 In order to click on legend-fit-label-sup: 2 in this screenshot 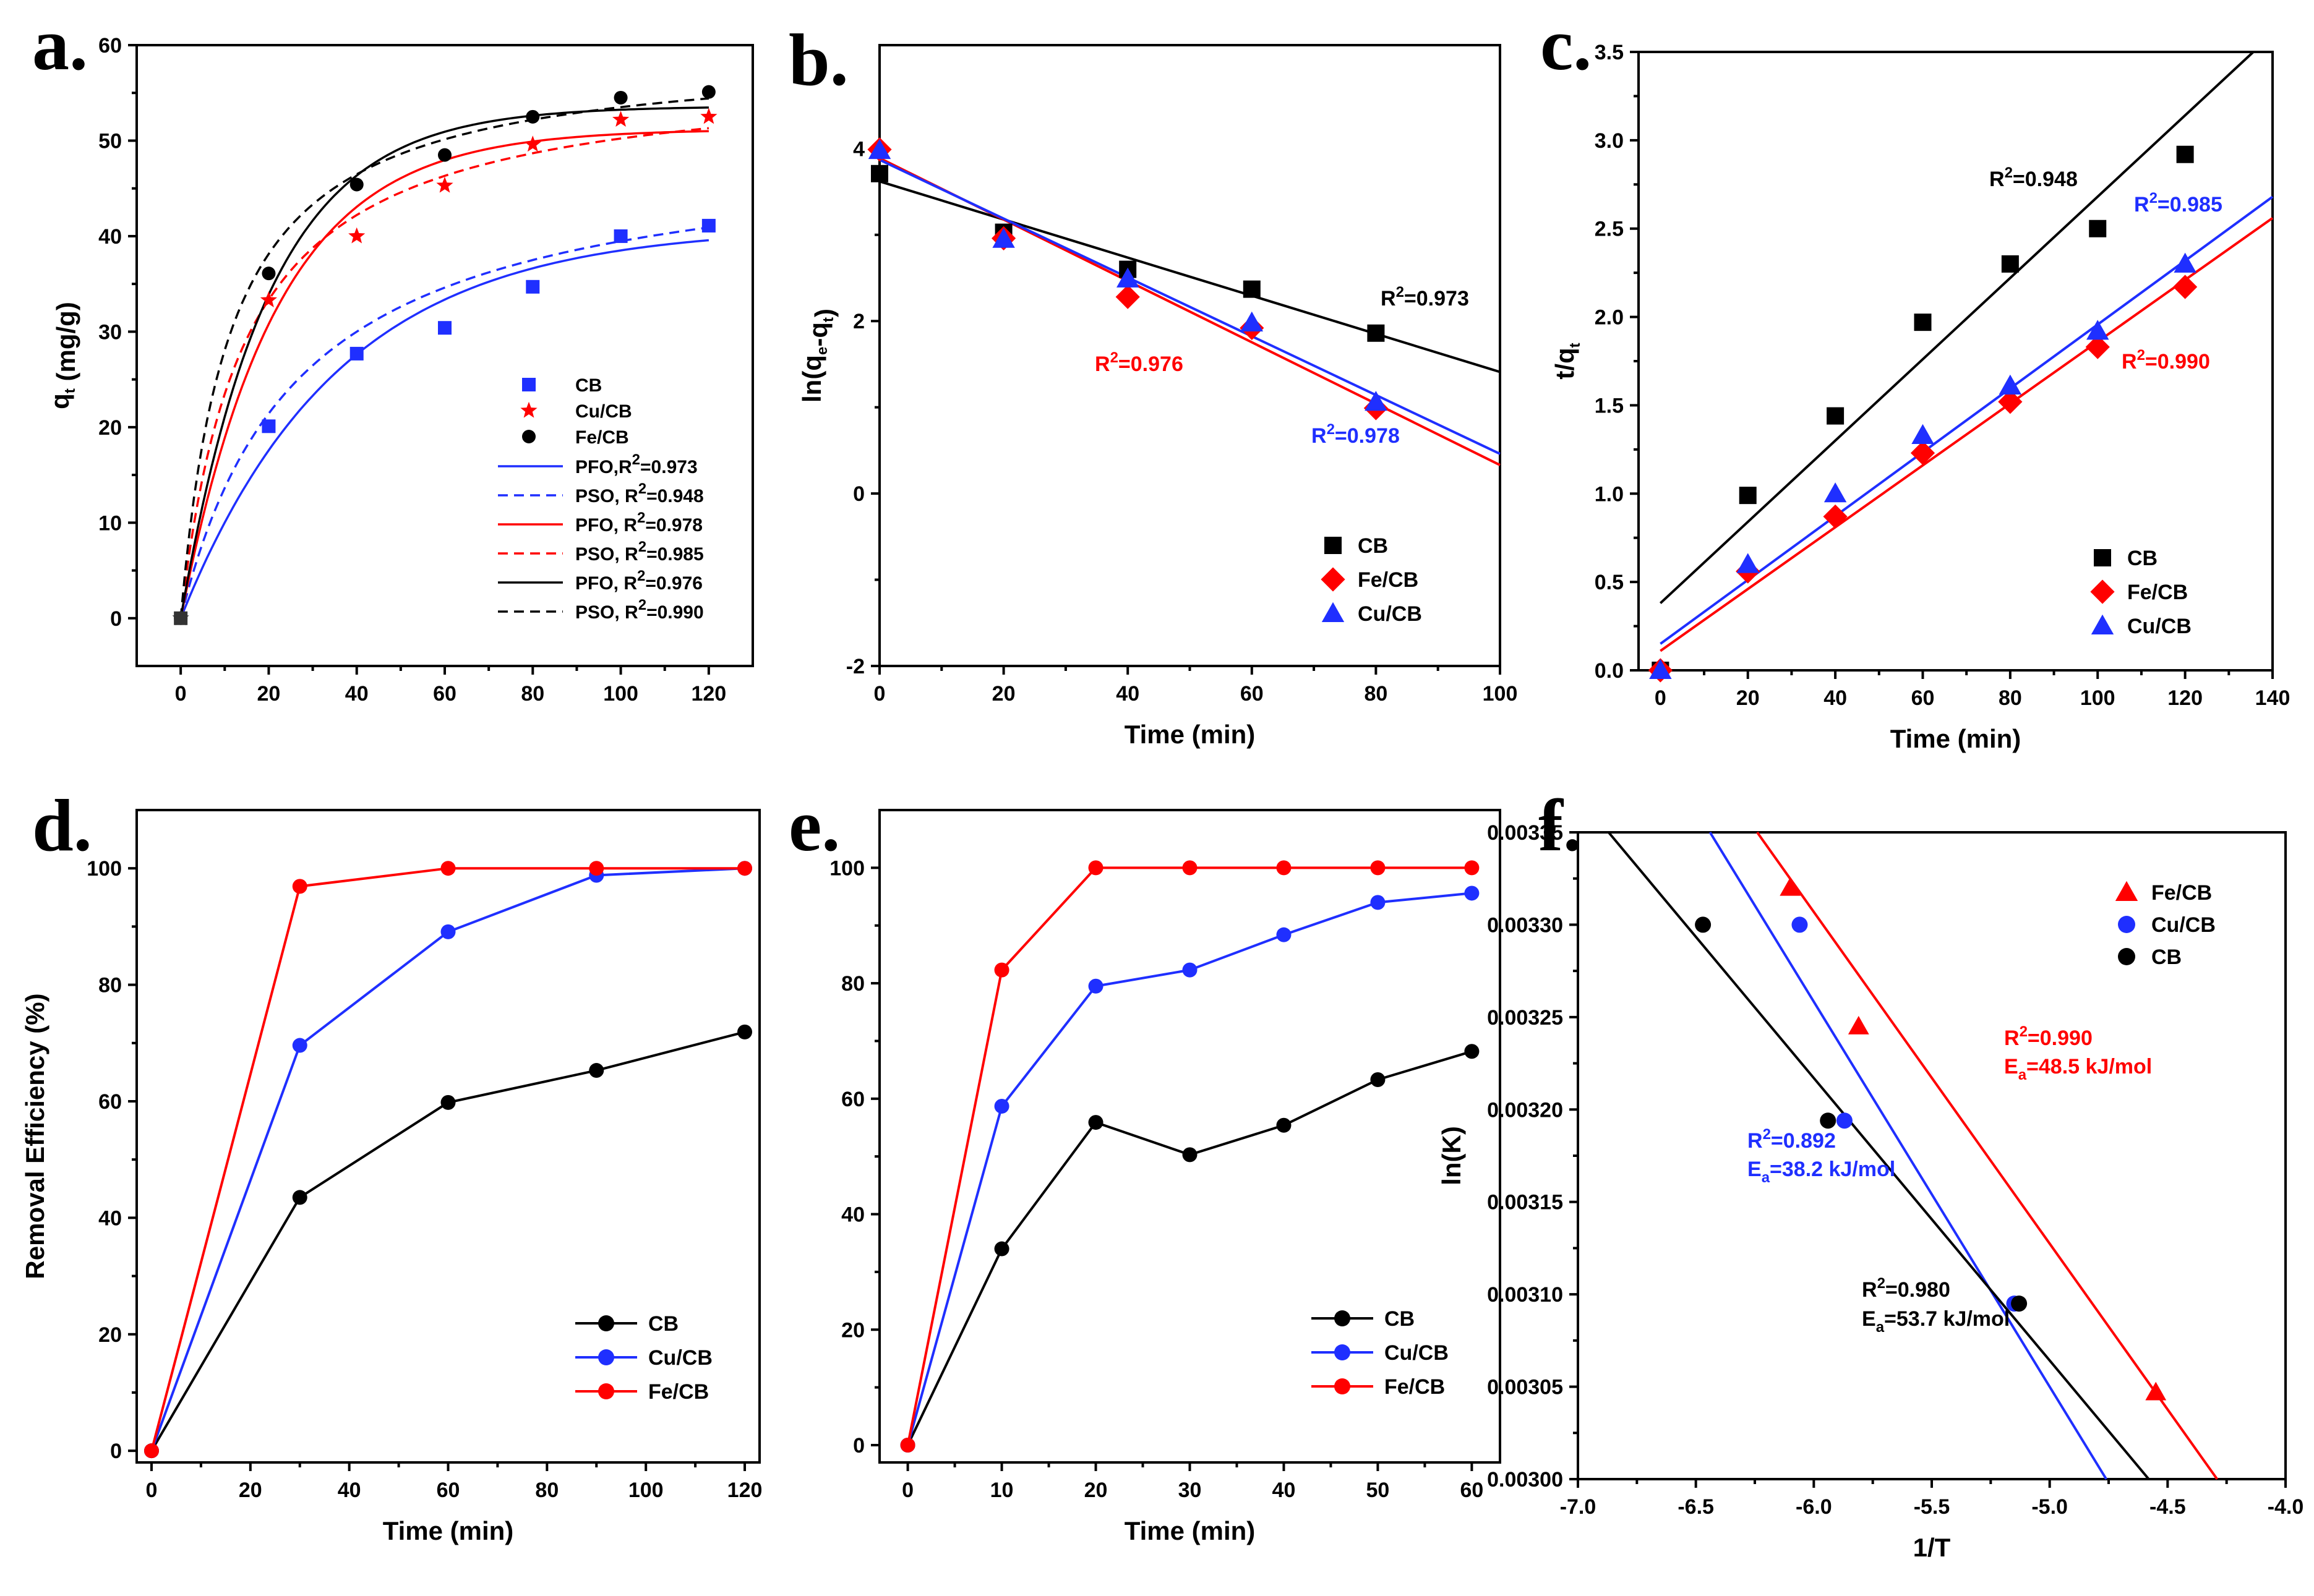, I will do `click(642, 488)`.